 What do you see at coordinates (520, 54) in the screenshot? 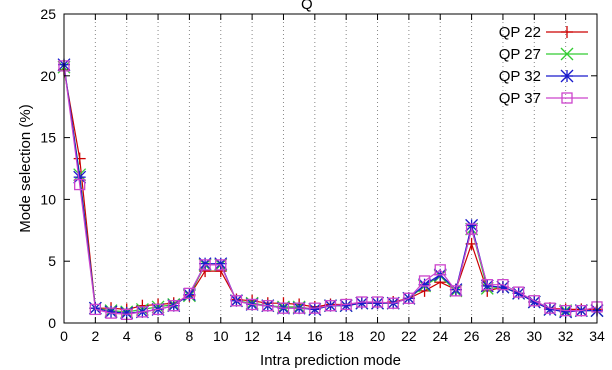
I see `legend-label: QP 27` at bounding box center [520, 54].